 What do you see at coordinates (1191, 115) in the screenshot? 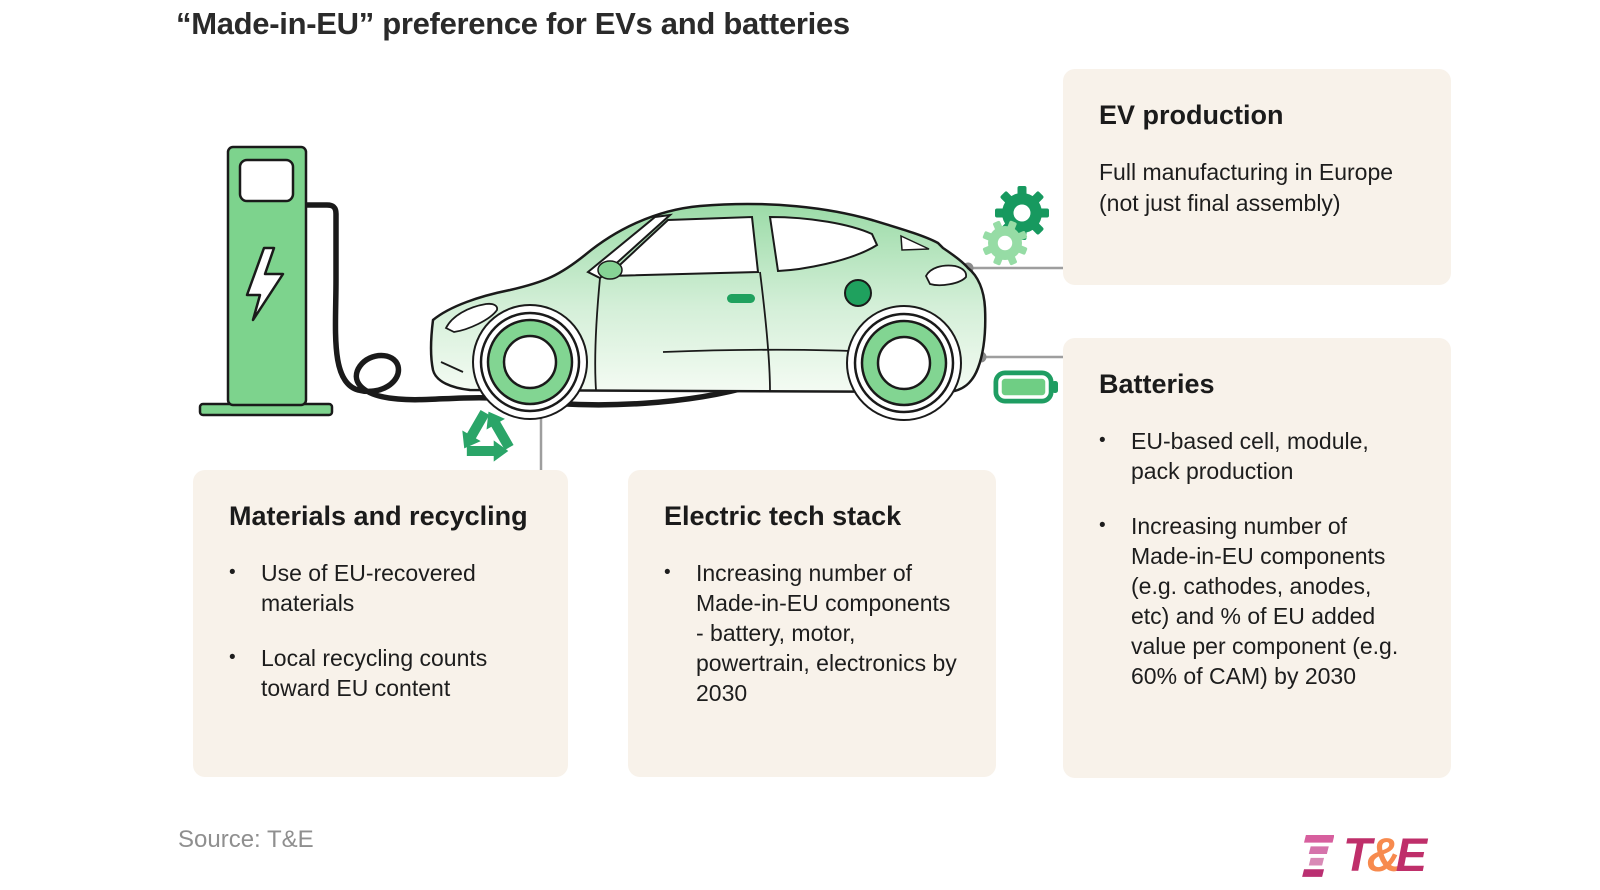
I see `ev-production-heading: EV production` at bounding box center [1191, 115].